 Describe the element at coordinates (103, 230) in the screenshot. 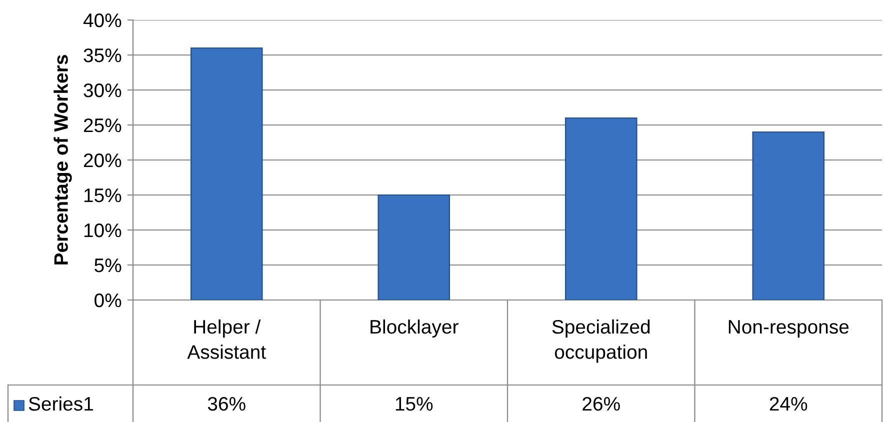

I see `y-tick-label: 10%` at that location.